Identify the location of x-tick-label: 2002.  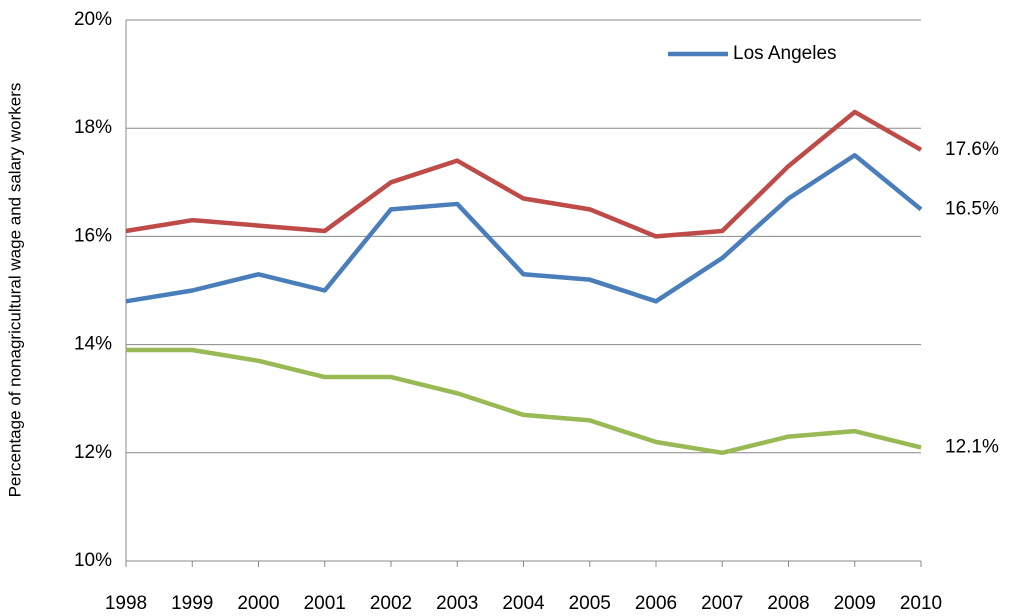
(391, 603).